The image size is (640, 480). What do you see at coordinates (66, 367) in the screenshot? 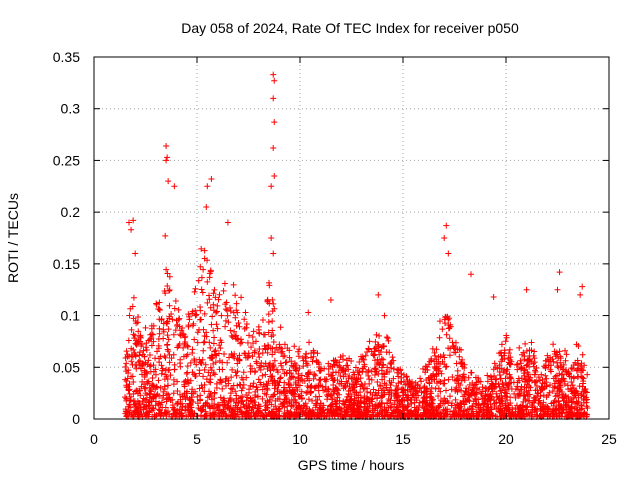
I see `y-tick-label: 0.05` at bounding box center [66, 367].